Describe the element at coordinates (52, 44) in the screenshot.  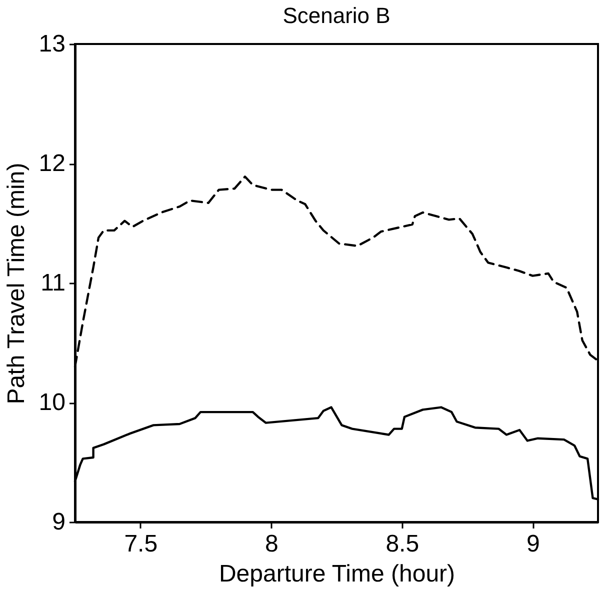
I see `y-tick-label: 13` at that location.